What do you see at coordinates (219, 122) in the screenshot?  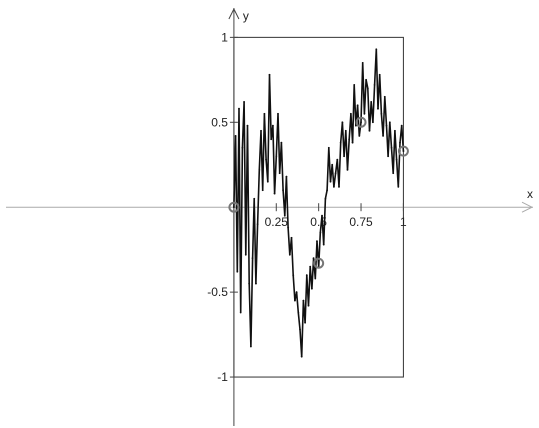 I see `y-tick-label: 0.5` at bounding box center [219, 122].